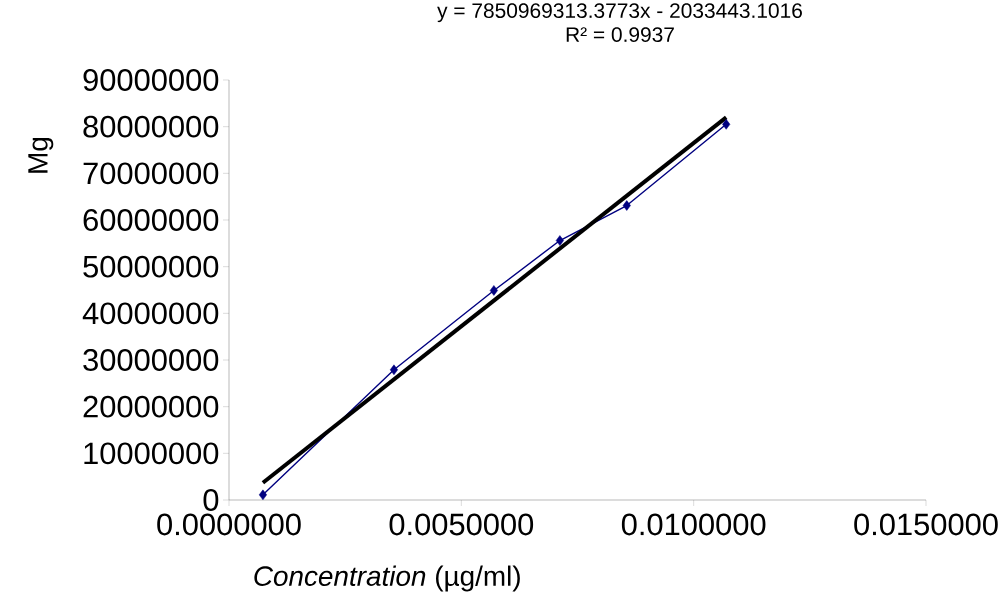 Image resolution: width=1006 pixels, height=606 pixels. I want to click on x-axis-title: Concentration (µg/ml), so click(387, 578).